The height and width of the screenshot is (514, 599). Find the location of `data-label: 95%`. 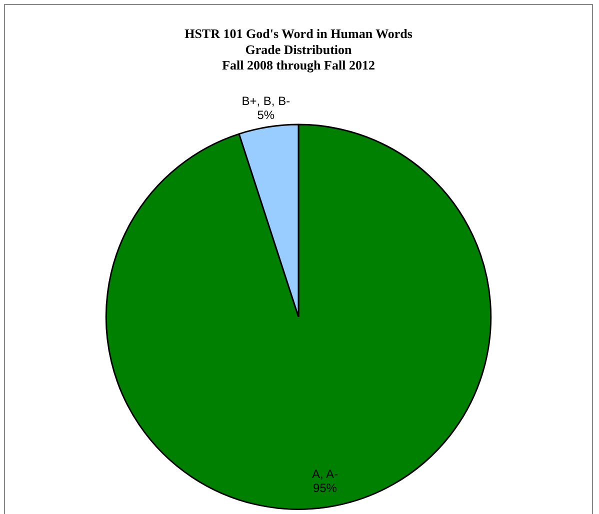

data-label: 95% is located at coordinates (325, 488).